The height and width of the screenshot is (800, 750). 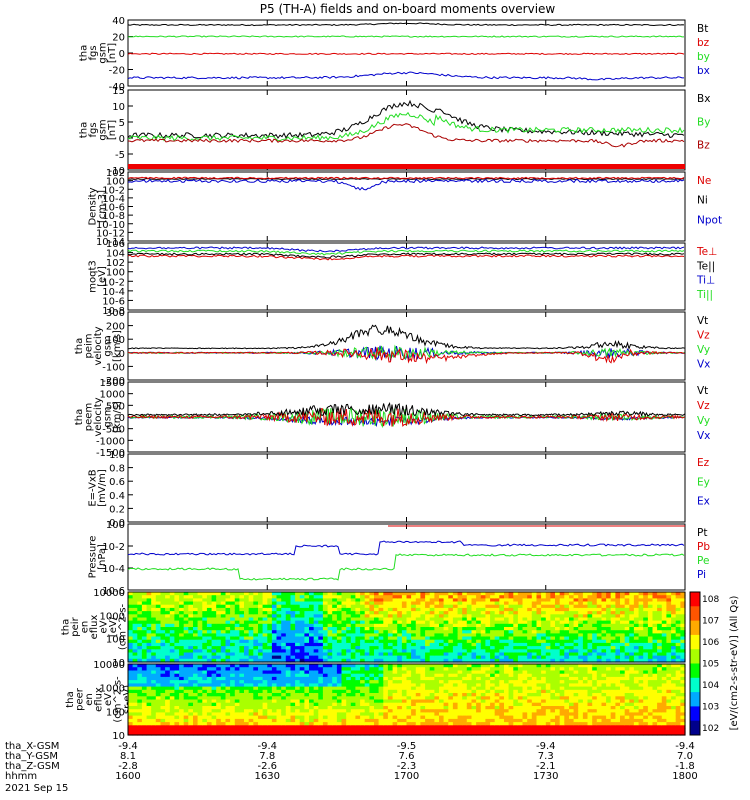 What do you see at coordinates (98, 345) in the screenshot?
I see `y-axis-label-line: velocity` at bounding box center [98, 345].